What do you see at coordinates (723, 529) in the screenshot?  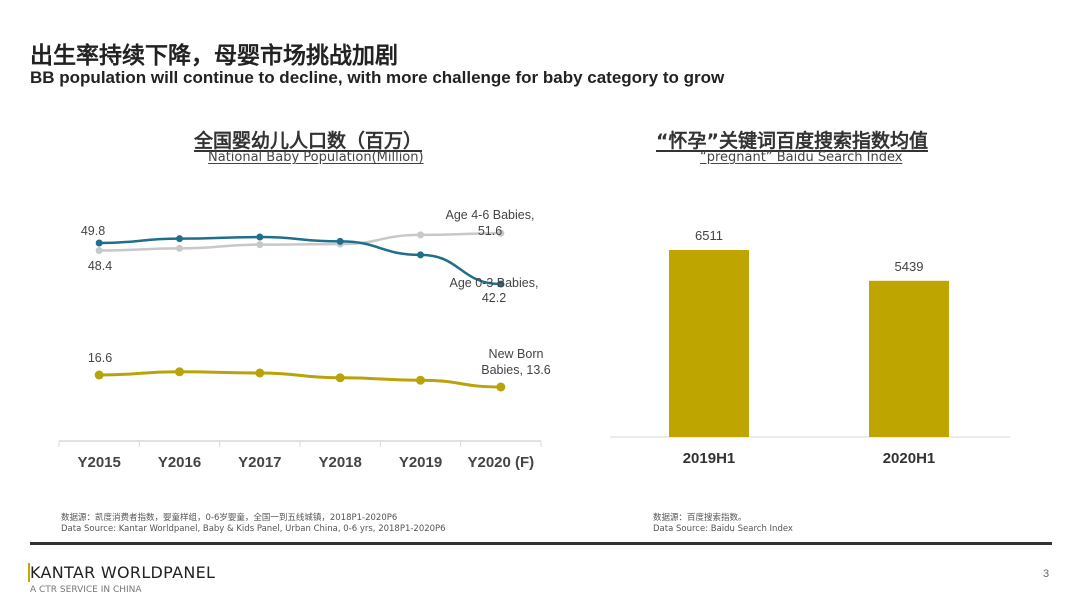 I see `source-right-en: Data Source: Baidu Search Index` at bounding box center [723, 529].